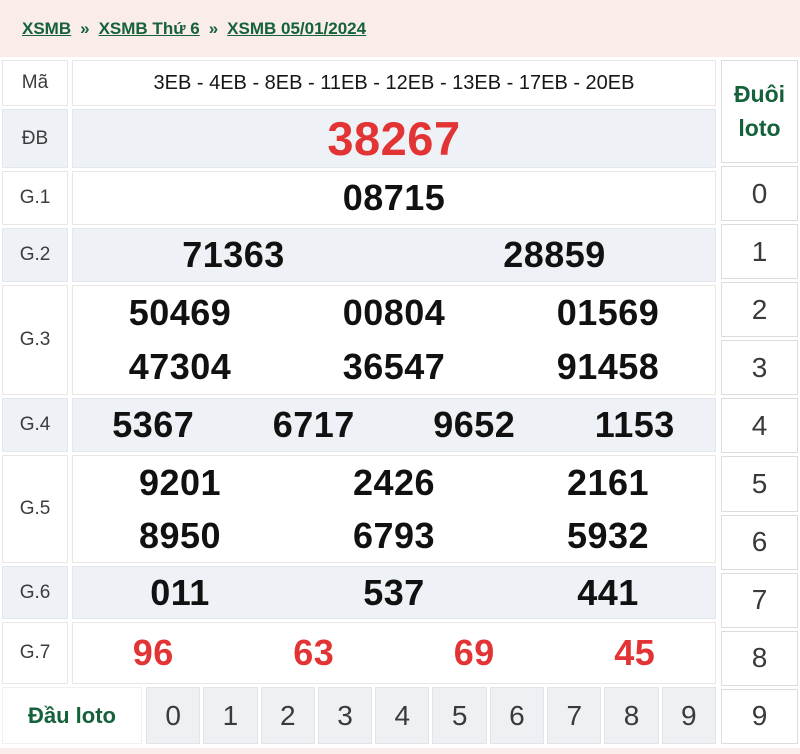 The height and width of the screenshot is (754, 800). Describe the element at coordinates (459, 715) in the screenshot. I see `head-loto-digit: 5` at that location.